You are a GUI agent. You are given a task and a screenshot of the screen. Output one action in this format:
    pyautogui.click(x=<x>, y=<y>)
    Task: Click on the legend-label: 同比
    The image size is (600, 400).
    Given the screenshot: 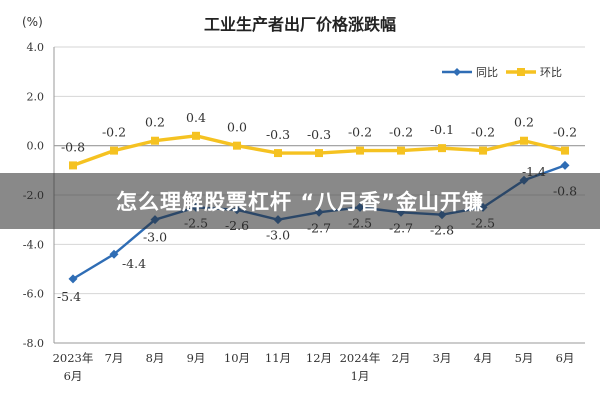 What is the action you would take?
    pyautogui.click(x=487, y=72)
    